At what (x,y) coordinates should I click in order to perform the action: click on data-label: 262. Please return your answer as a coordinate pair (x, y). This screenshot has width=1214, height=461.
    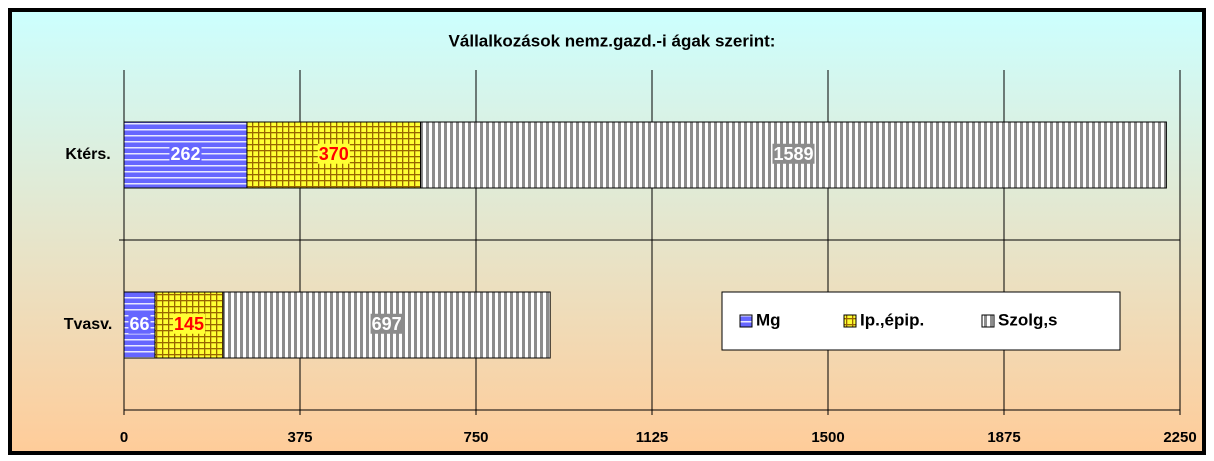
    Looking at the image, I should click on (185, 154).